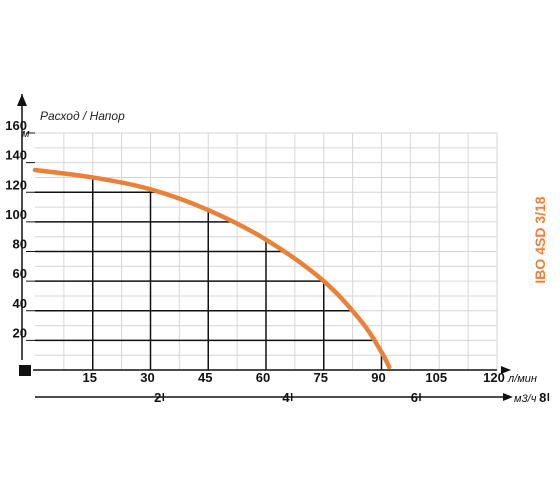  Describe the element at coordinates (26, 134) in the screenshot. I see `y-axis-unit: м` at that location.